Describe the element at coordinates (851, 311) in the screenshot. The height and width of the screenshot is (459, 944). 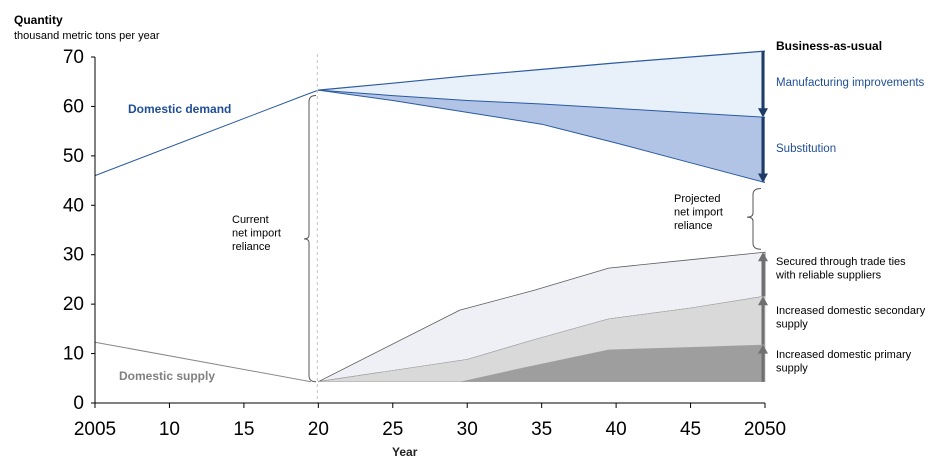
I see `secondary-supply-label: Increased domestic secondary` at that location.